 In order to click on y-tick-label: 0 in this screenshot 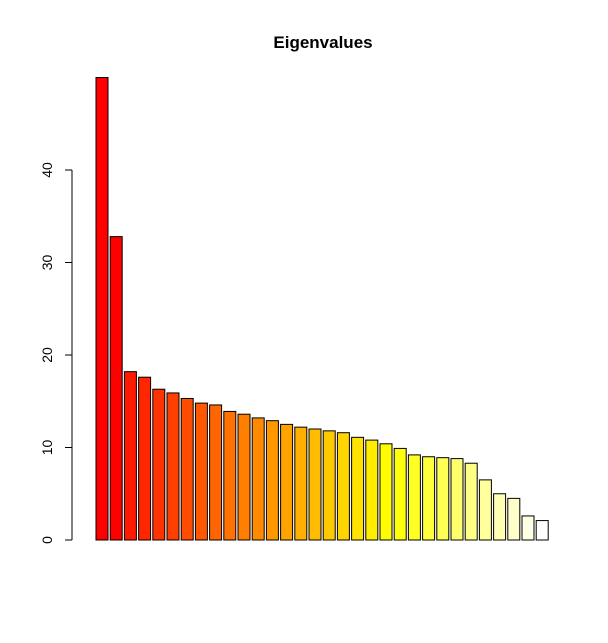, I will do `click(47, 540)`.